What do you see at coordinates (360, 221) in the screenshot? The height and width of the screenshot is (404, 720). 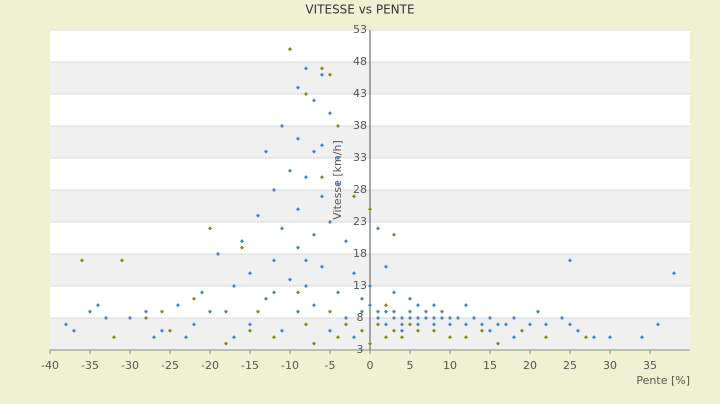 I see `y-tick-label: 23` at bounding box center [360, 221].